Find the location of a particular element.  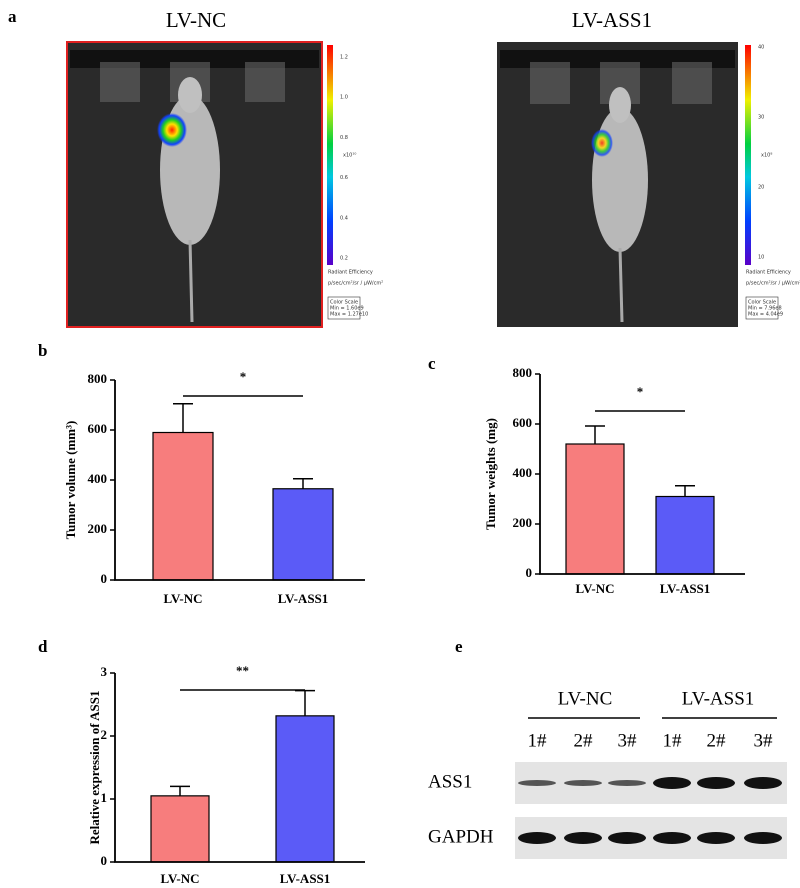

y-axis-label: Tumor volume (mm³) is located at coordinates (70, 480).